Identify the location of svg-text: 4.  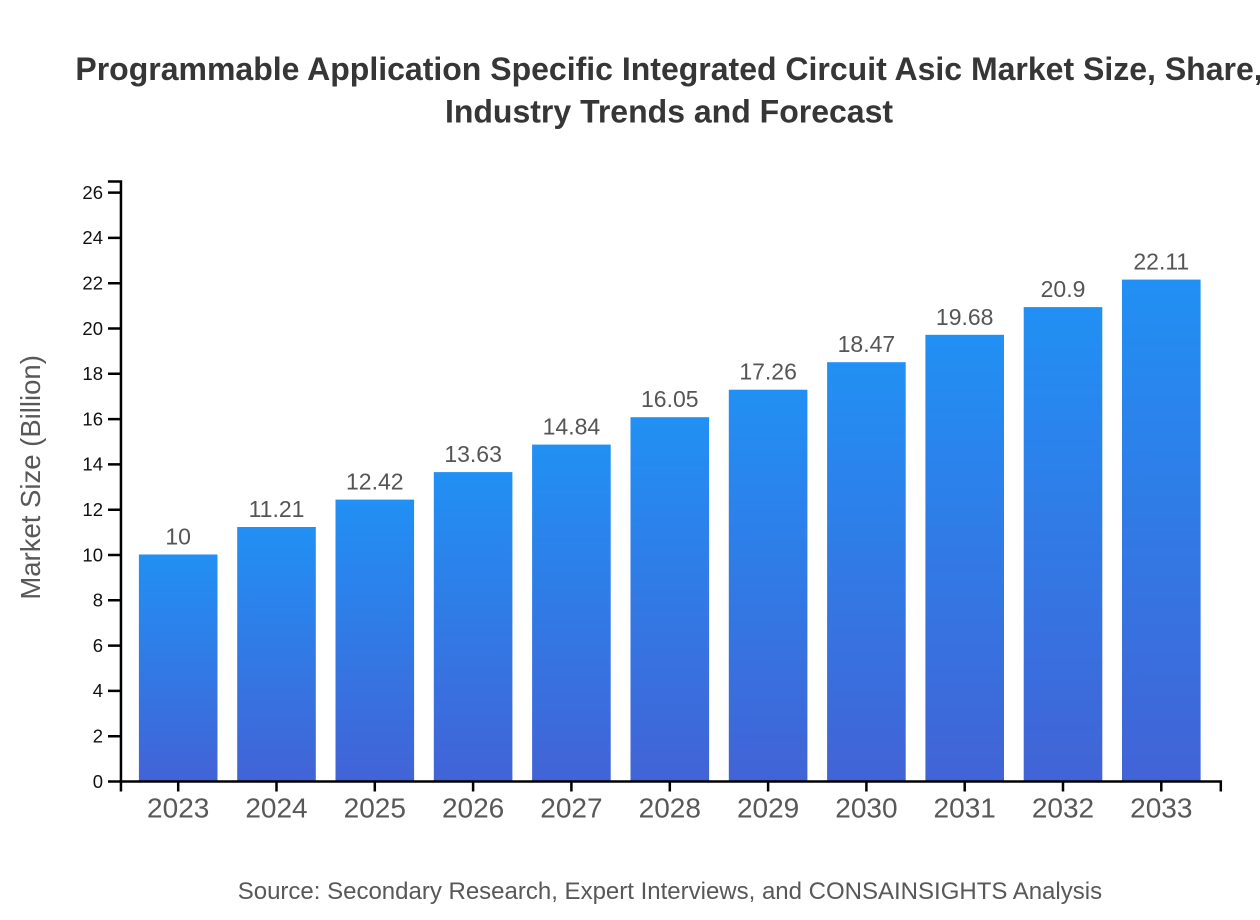
(98, 690).